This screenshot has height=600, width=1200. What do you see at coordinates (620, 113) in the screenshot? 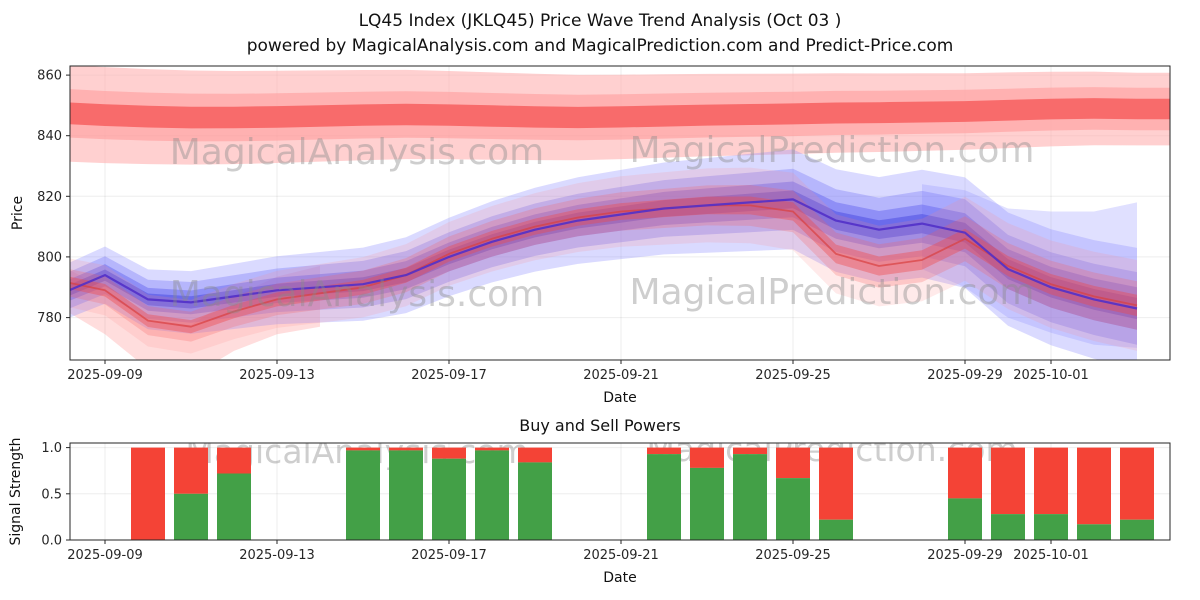
I see `series-band-red_band` at bounding box center [620, 113].